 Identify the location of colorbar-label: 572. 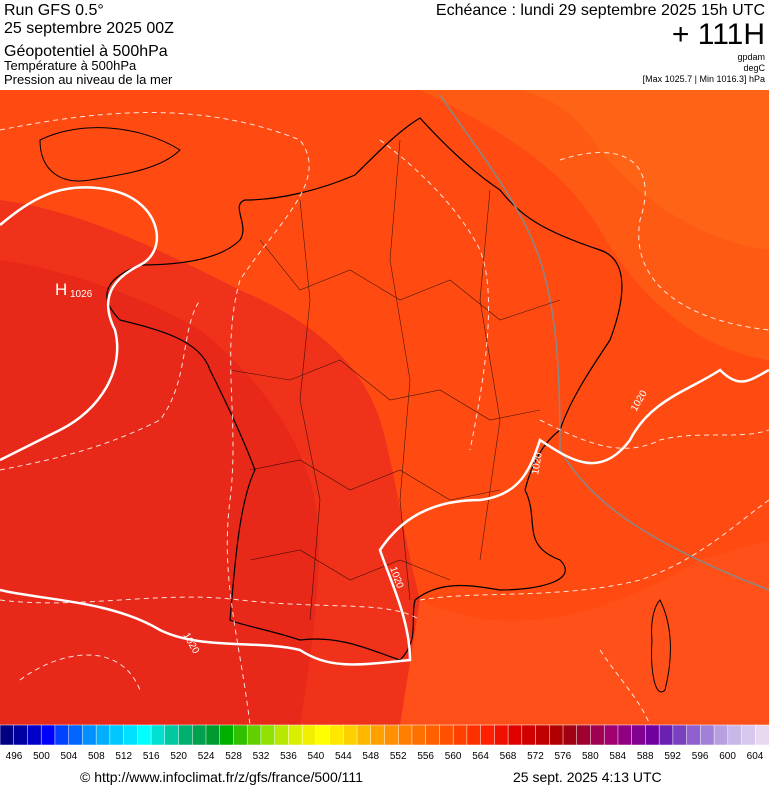
(535, 756).